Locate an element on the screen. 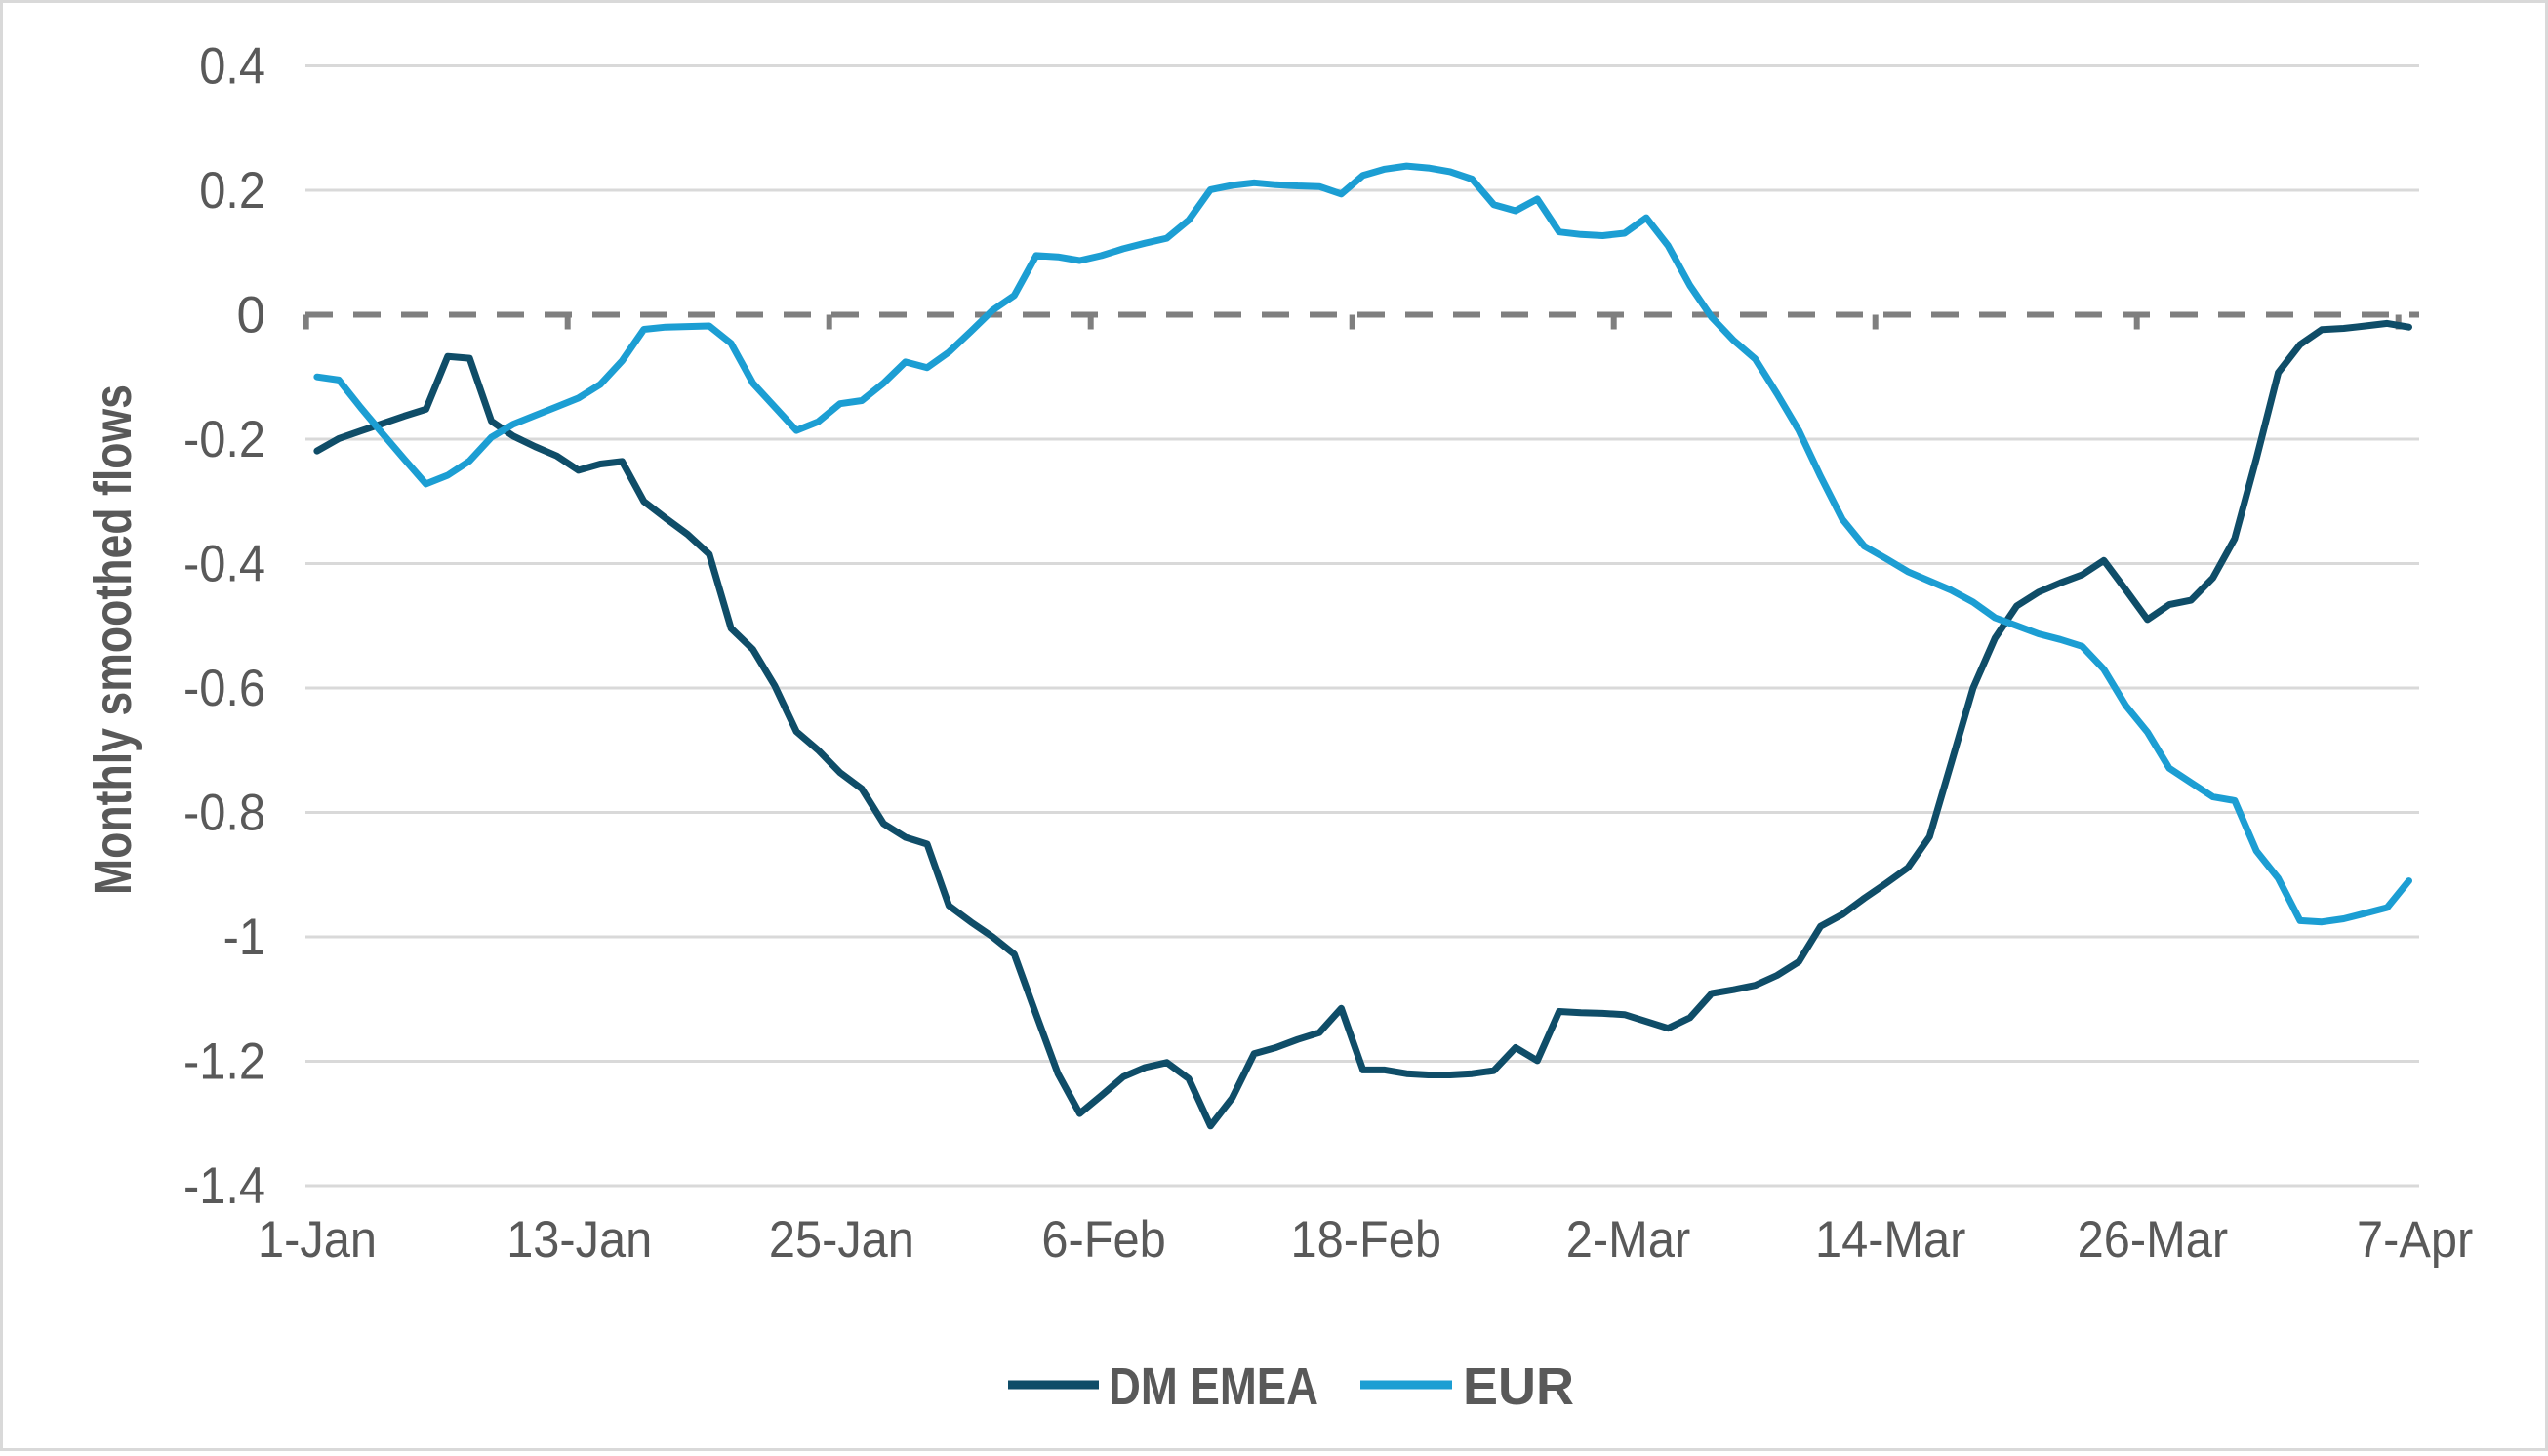 The image size is (2548, 1456). svg-text: -0.8 is located at coordinates (224, 813).